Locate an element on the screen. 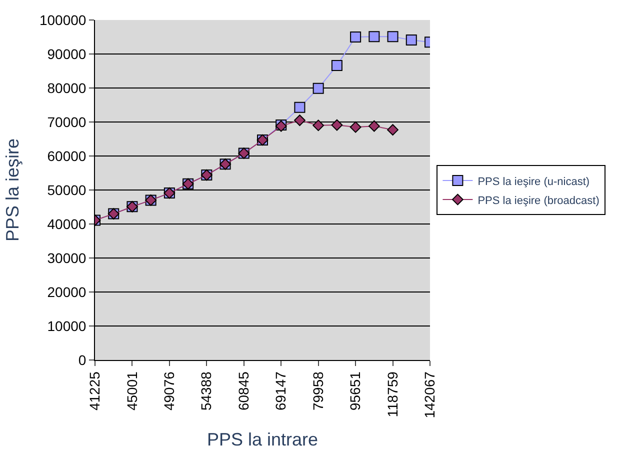  y-axis-title: PPS la ieşire is located at coordinates (12, 190).